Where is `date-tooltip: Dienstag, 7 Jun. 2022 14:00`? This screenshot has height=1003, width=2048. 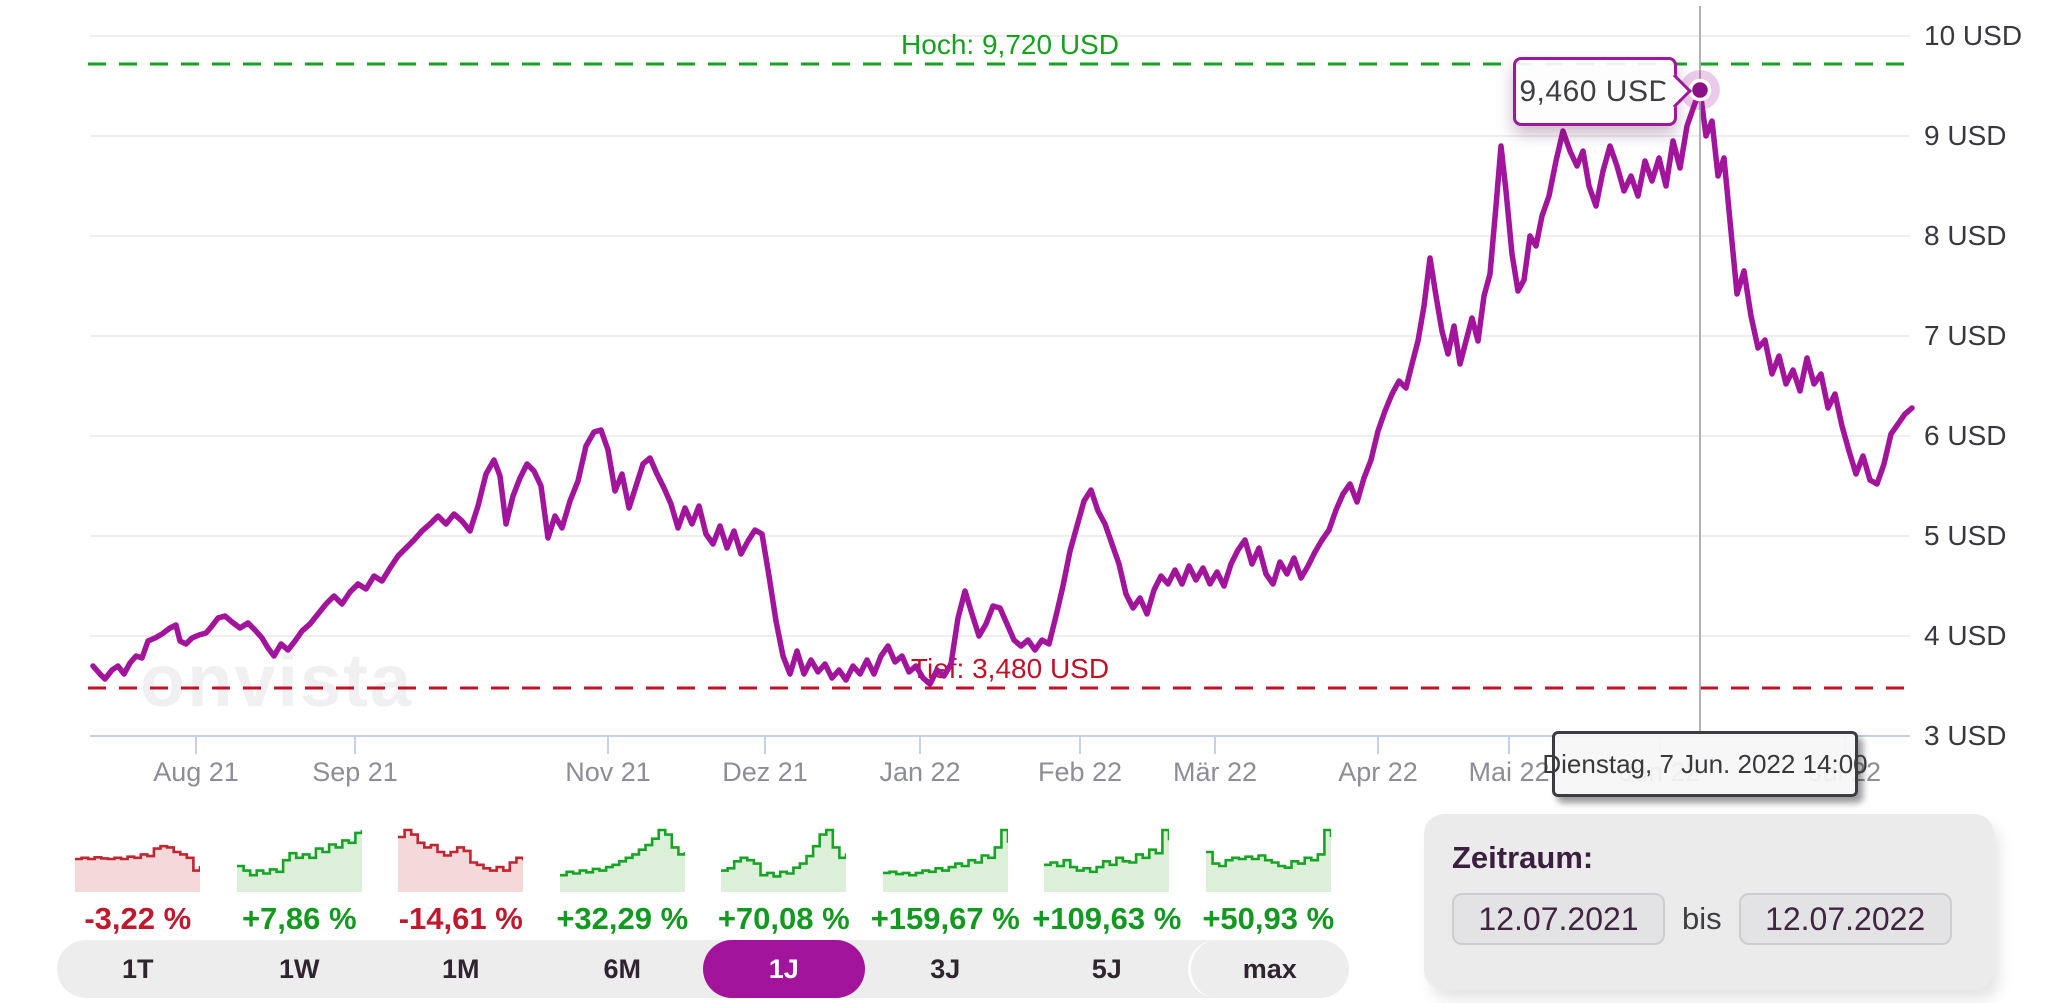 date-tooltip: Dienstag, 7 Jun. 2022 14:00 is located at coordinates (1705, 764).